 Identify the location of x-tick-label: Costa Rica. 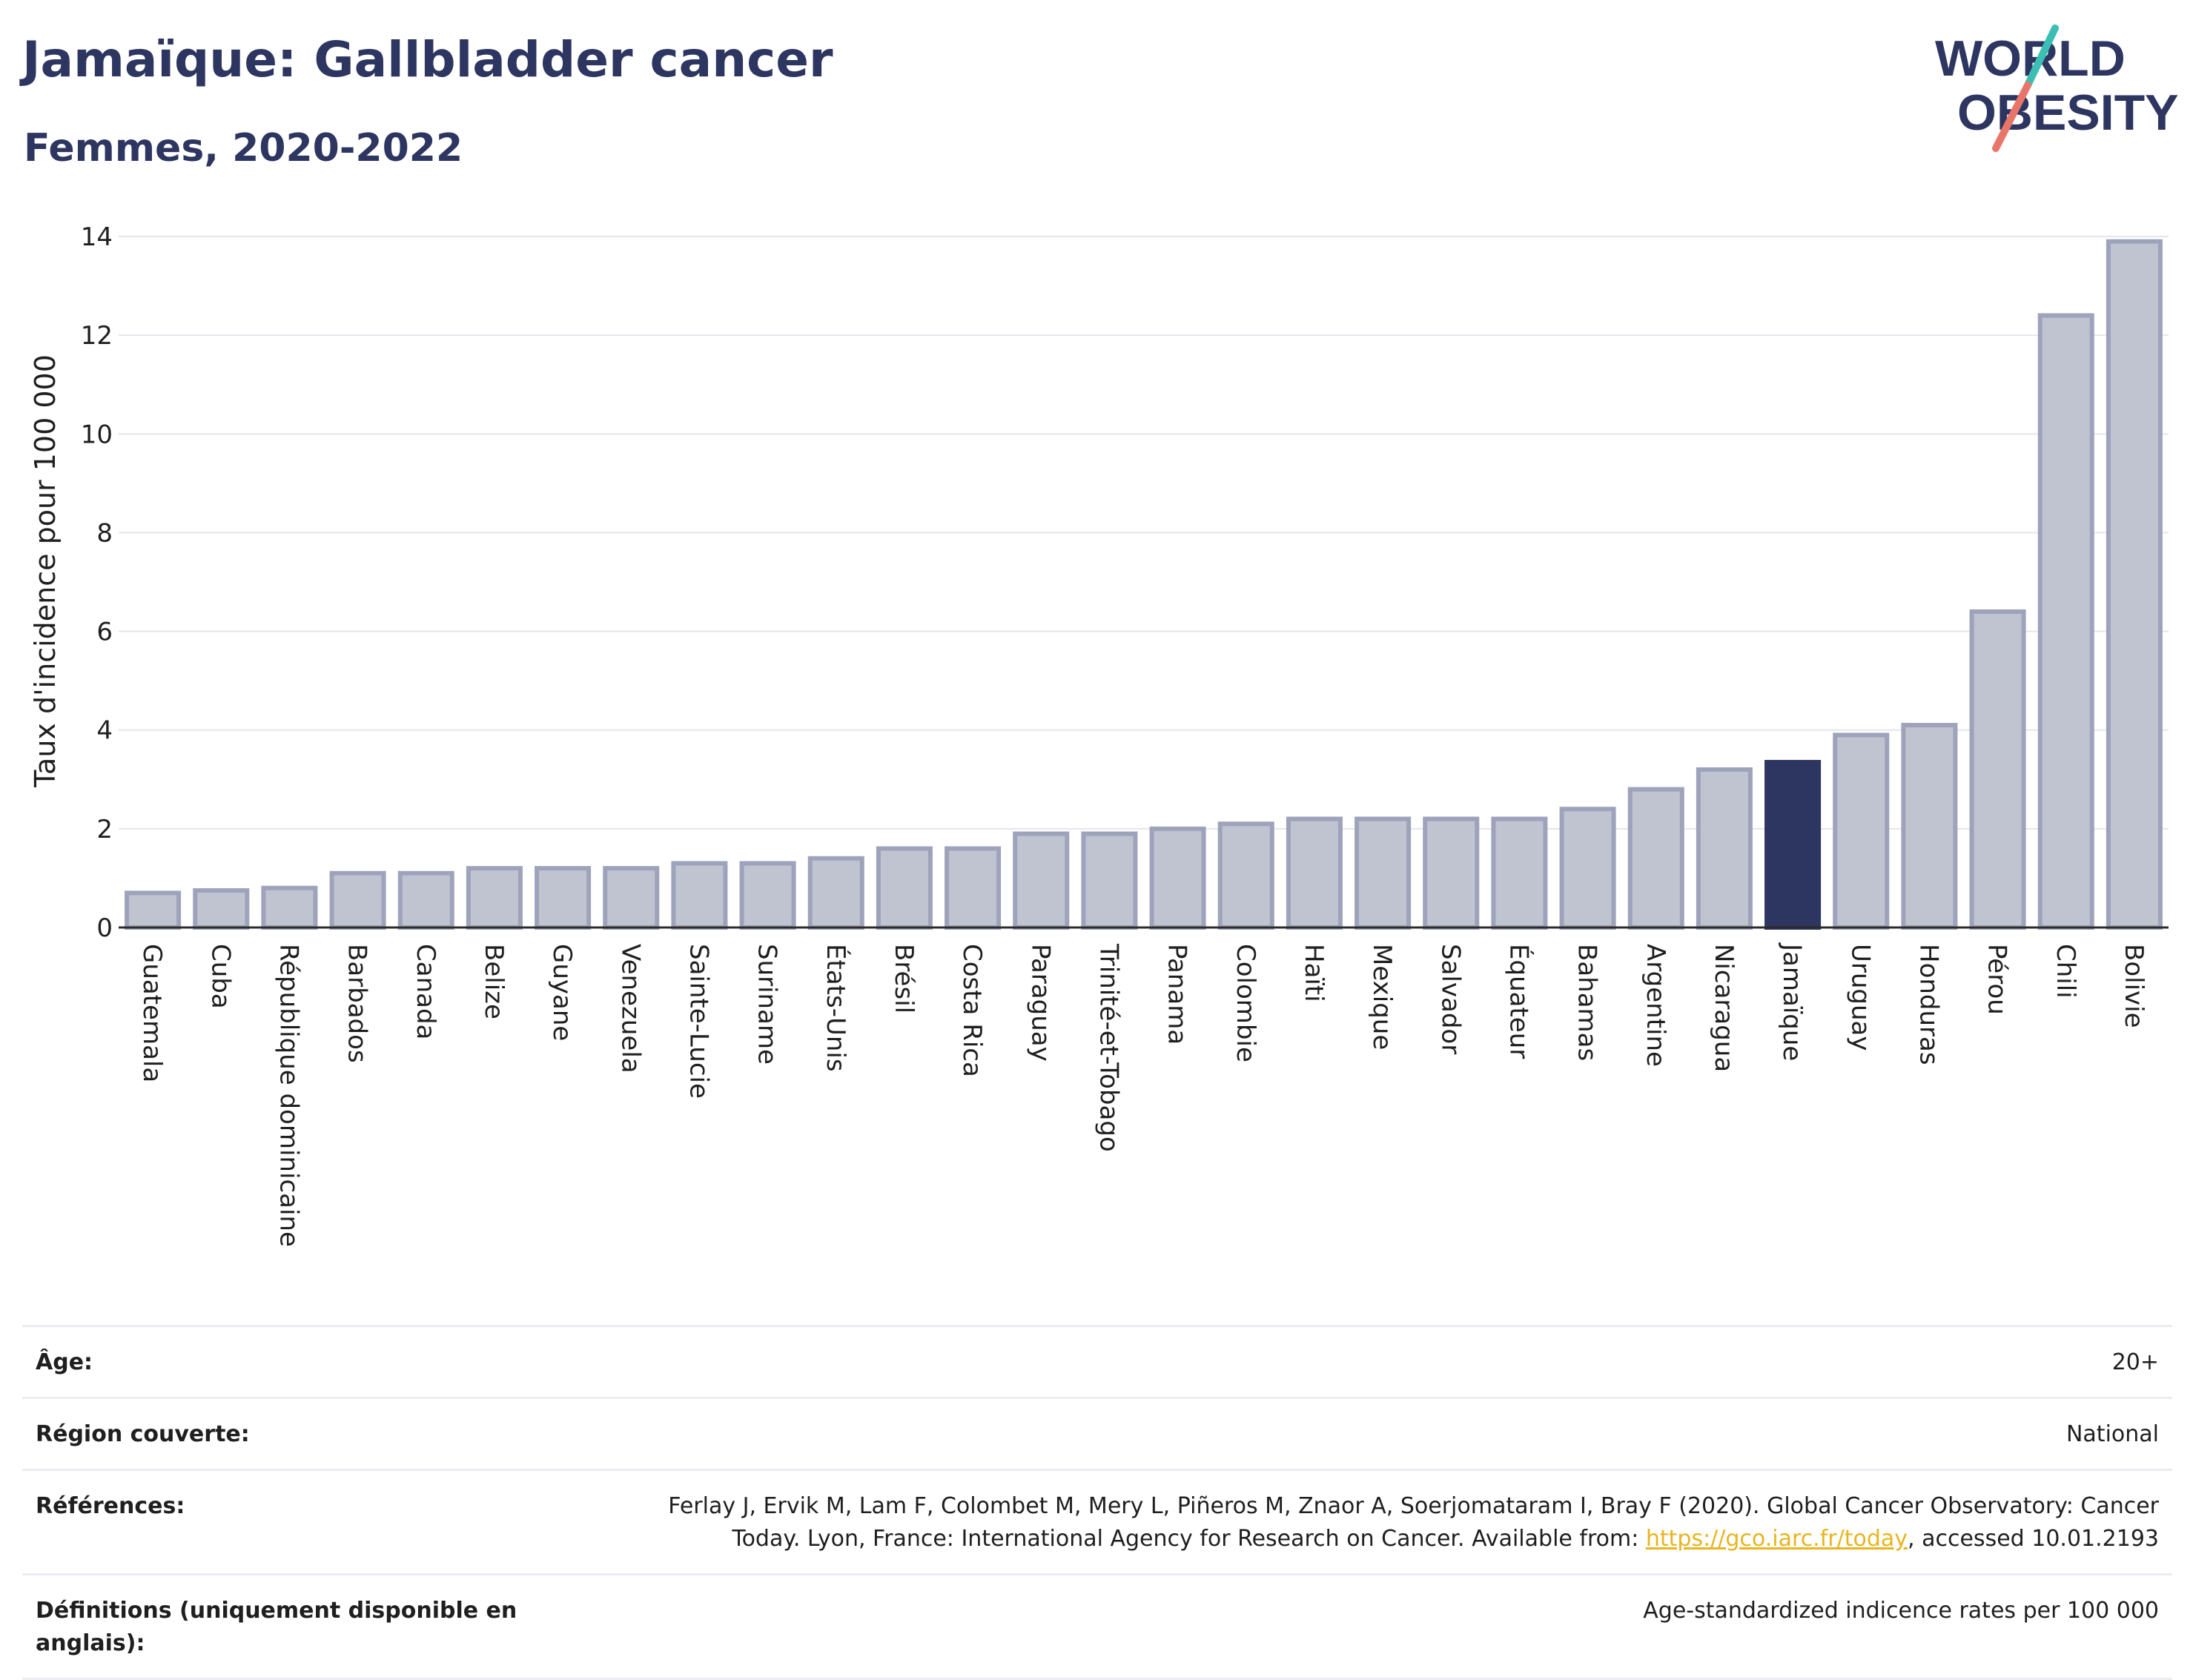
(972, 1011).